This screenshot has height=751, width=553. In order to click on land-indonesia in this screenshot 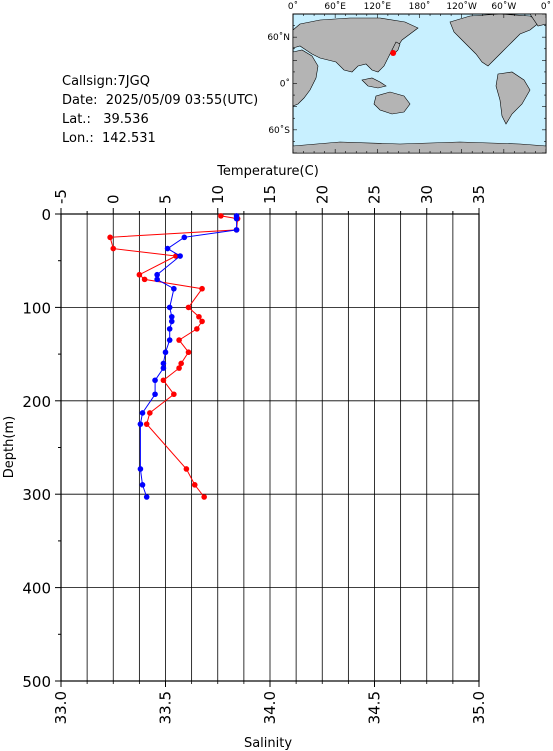, I will do `click(374, 83)`.